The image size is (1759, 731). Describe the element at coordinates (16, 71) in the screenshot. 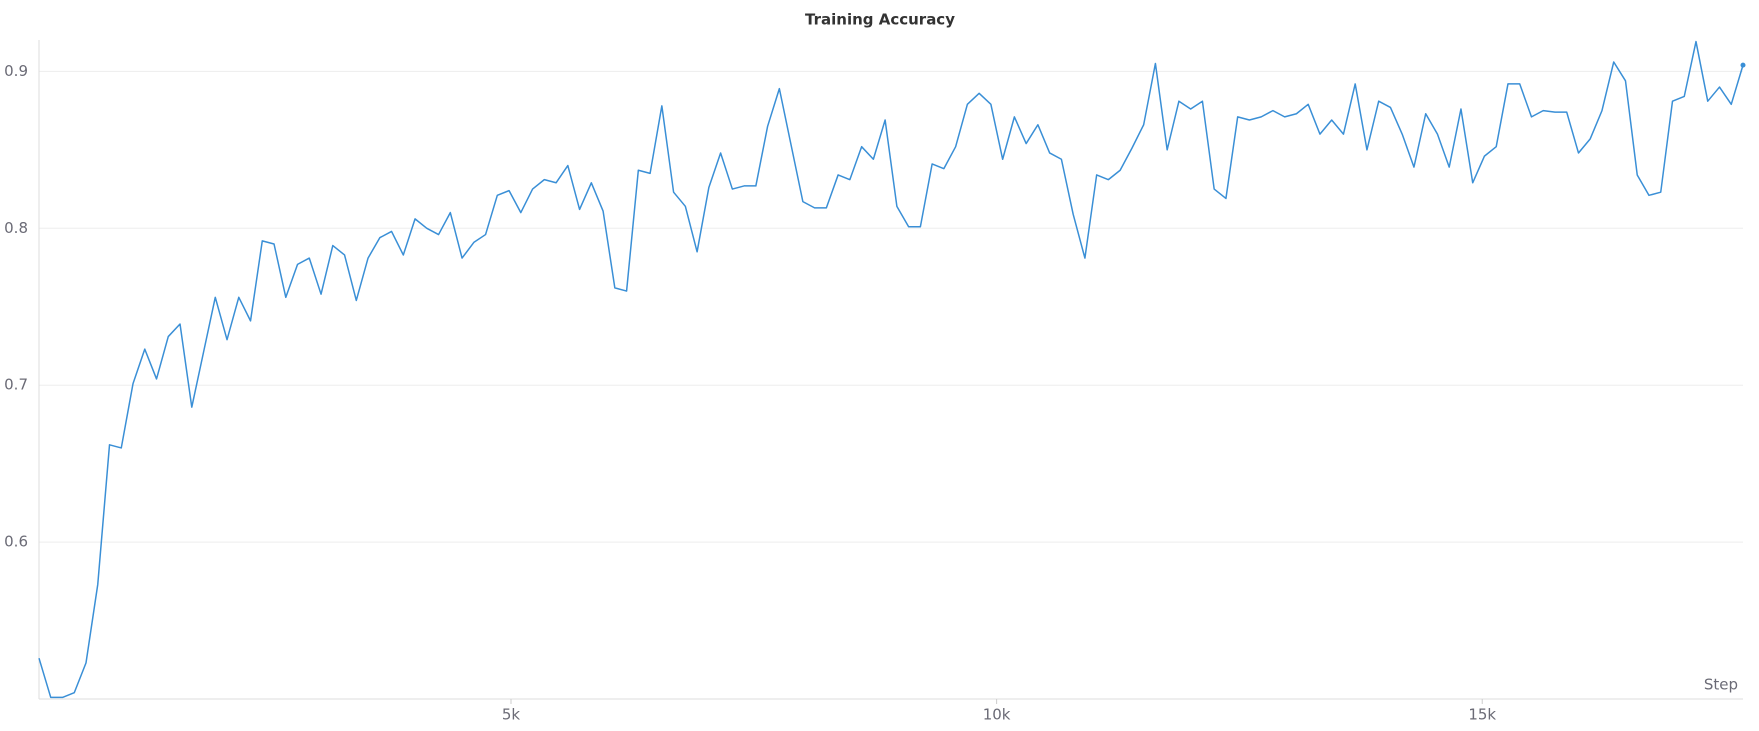

I see `y-tick-label: 0.9` at that location.